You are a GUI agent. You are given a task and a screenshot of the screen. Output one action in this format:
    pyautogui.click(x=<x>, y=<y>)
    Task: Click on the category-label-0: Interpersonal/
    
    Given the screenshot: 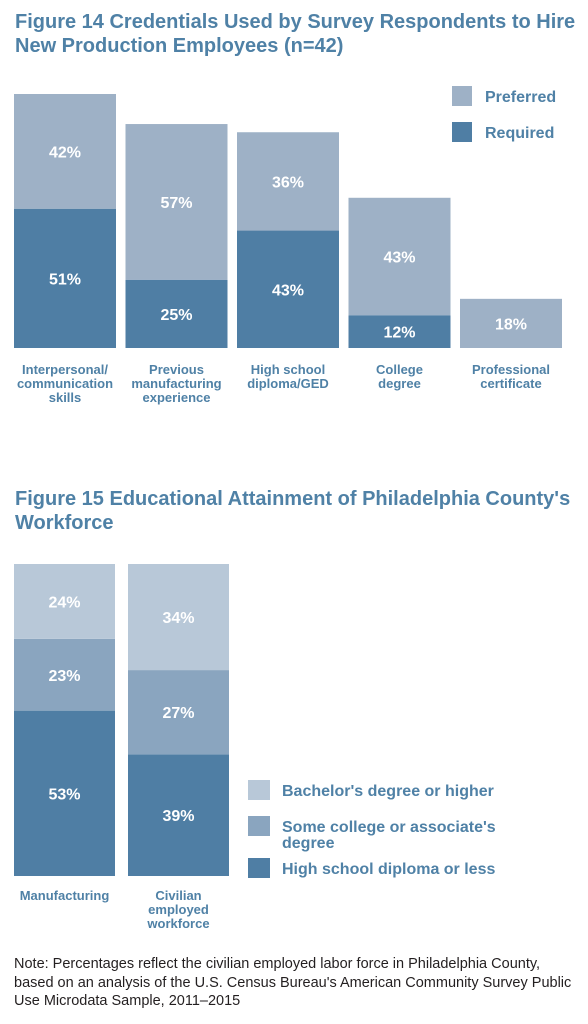 What is the action you would take?
    pyautogui.click(x=65, y=369)
    